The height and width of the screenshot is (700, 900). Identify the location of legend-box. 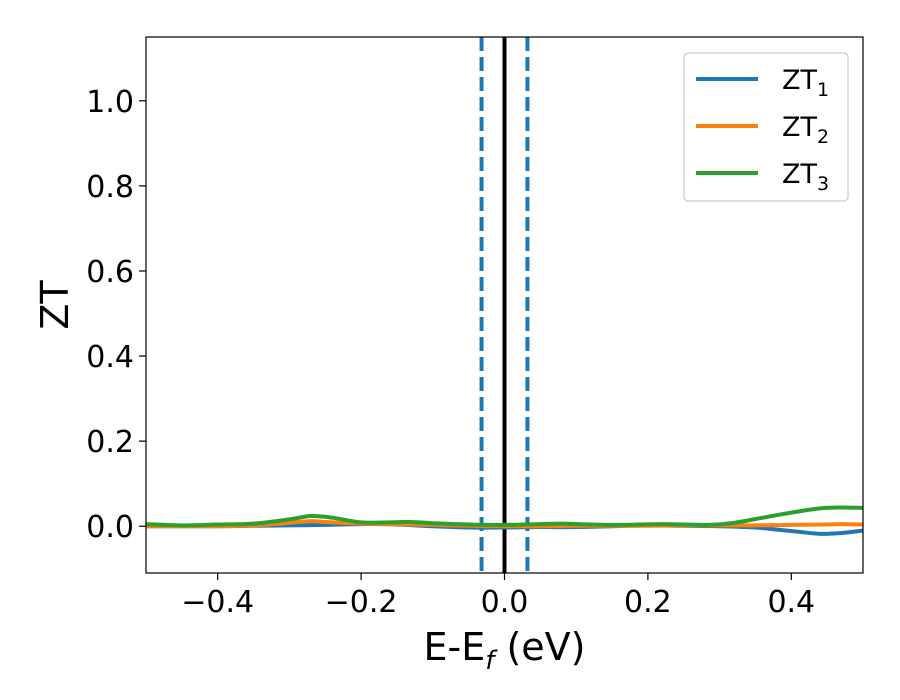
(766, 127).